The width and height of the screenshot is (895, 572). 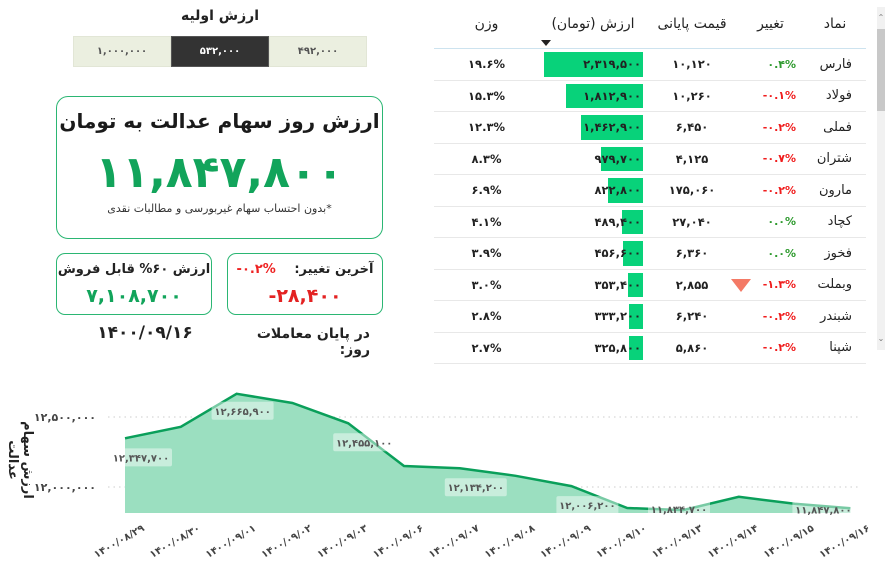 I want to click on x-tick-label: ۱۴۰۰/۰۹/۱۵, so click(x=789, y=542).